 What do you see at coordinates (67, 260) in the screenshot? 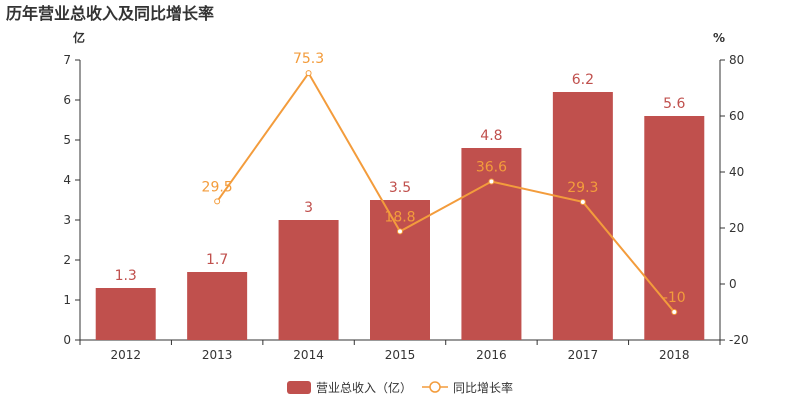
I see `left-tick-label: 2` at bounding box center [67, 260].